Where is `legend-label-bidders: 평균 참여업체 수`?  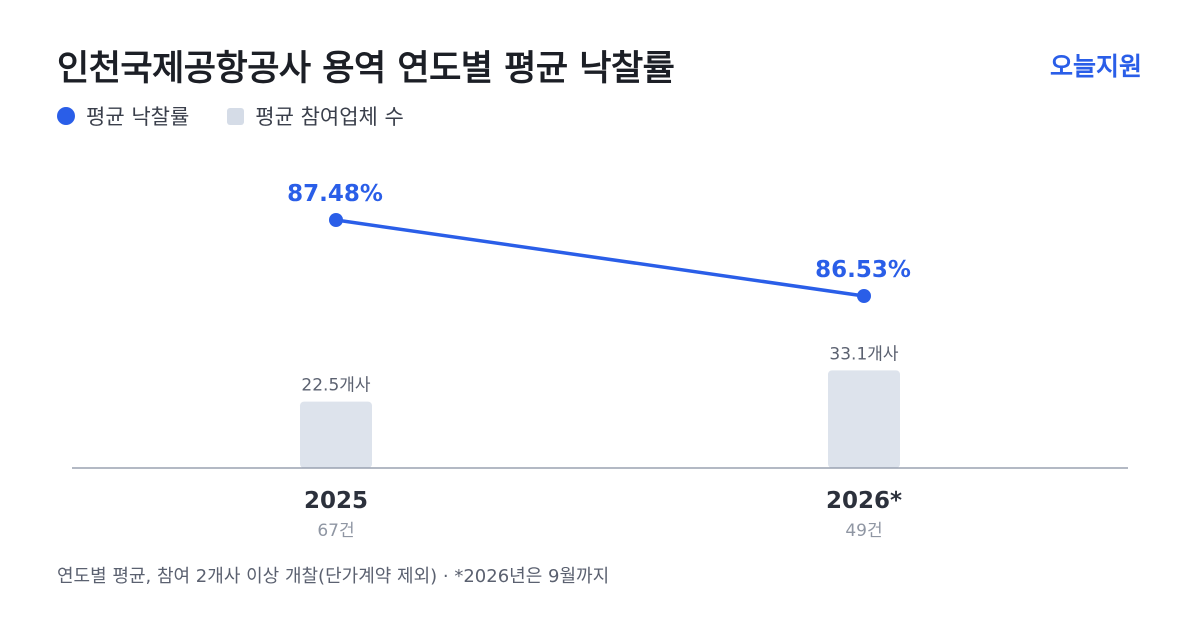
legend-label-bidders: 평균 참여업체 수 is located at coordinates (329, 117).